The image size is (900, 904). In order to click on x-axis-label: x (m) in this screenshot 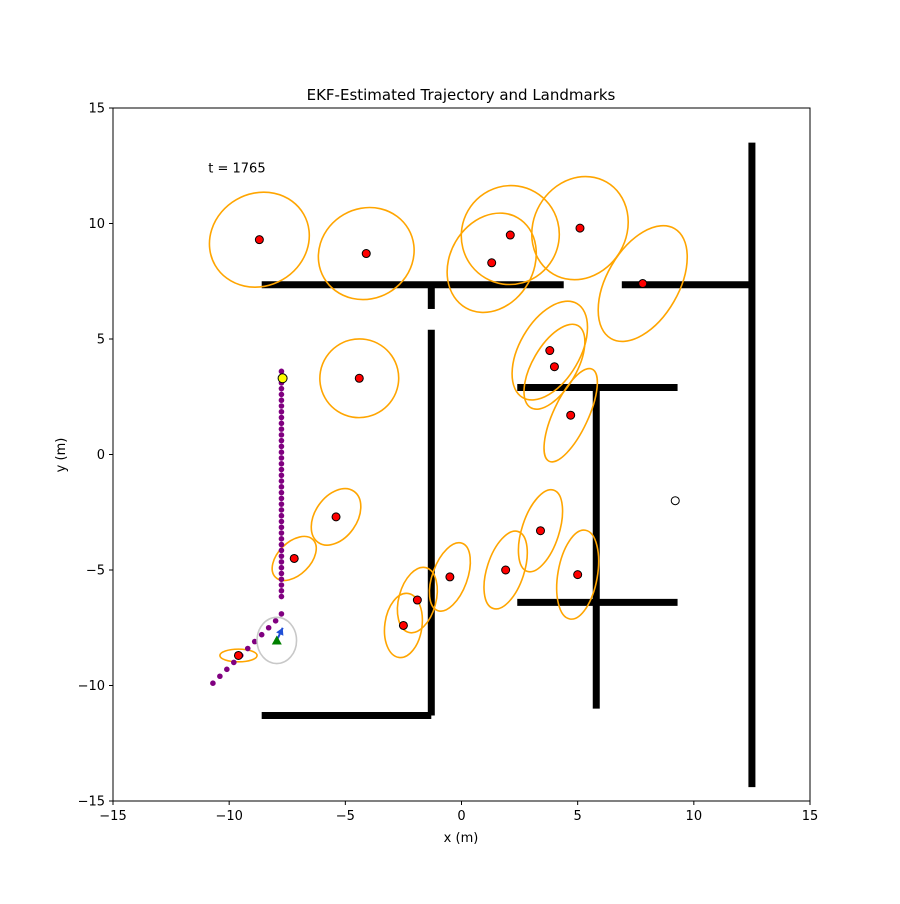, I will do `click(461, 838)`.